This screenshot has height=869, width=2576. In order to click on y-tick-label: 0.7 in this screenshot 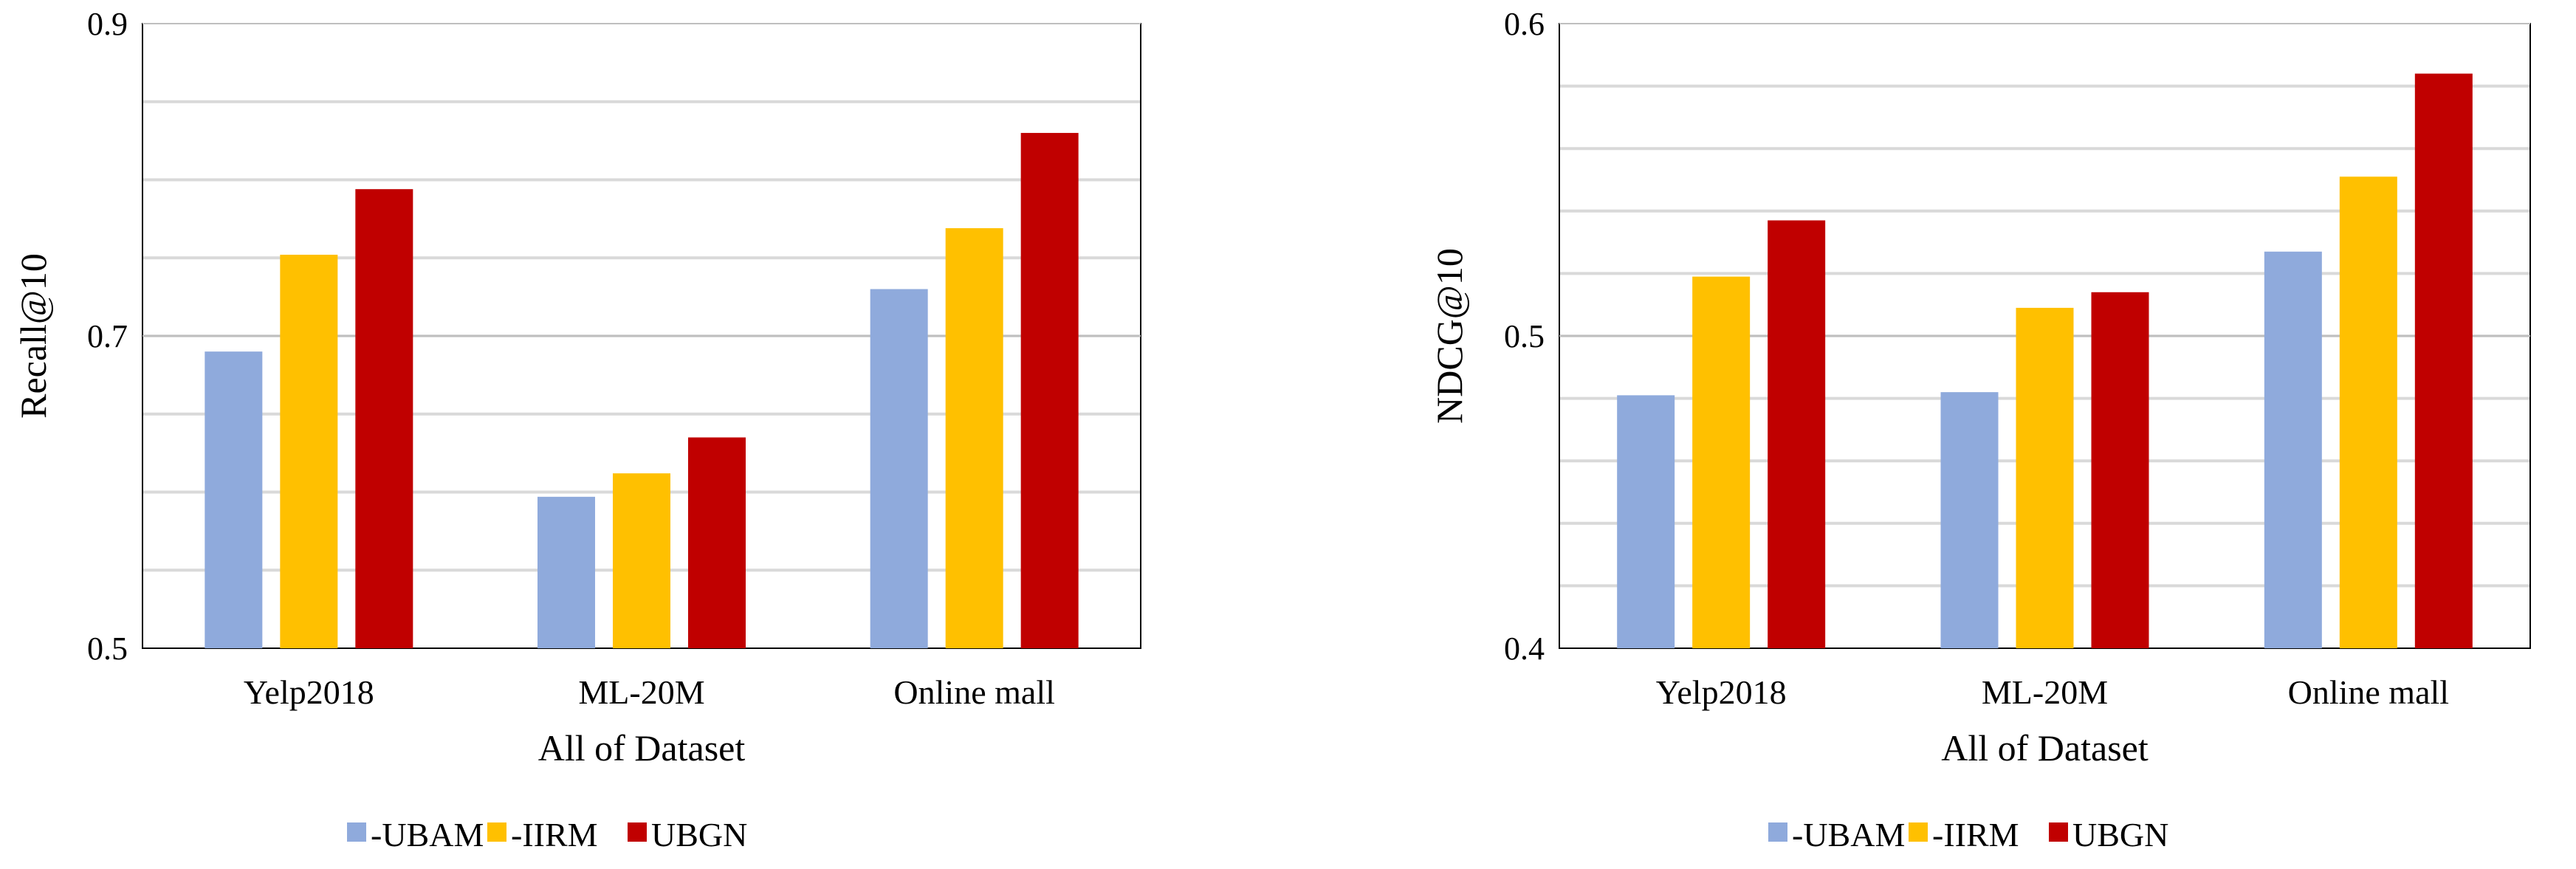, I will do `click(108, 336)`.